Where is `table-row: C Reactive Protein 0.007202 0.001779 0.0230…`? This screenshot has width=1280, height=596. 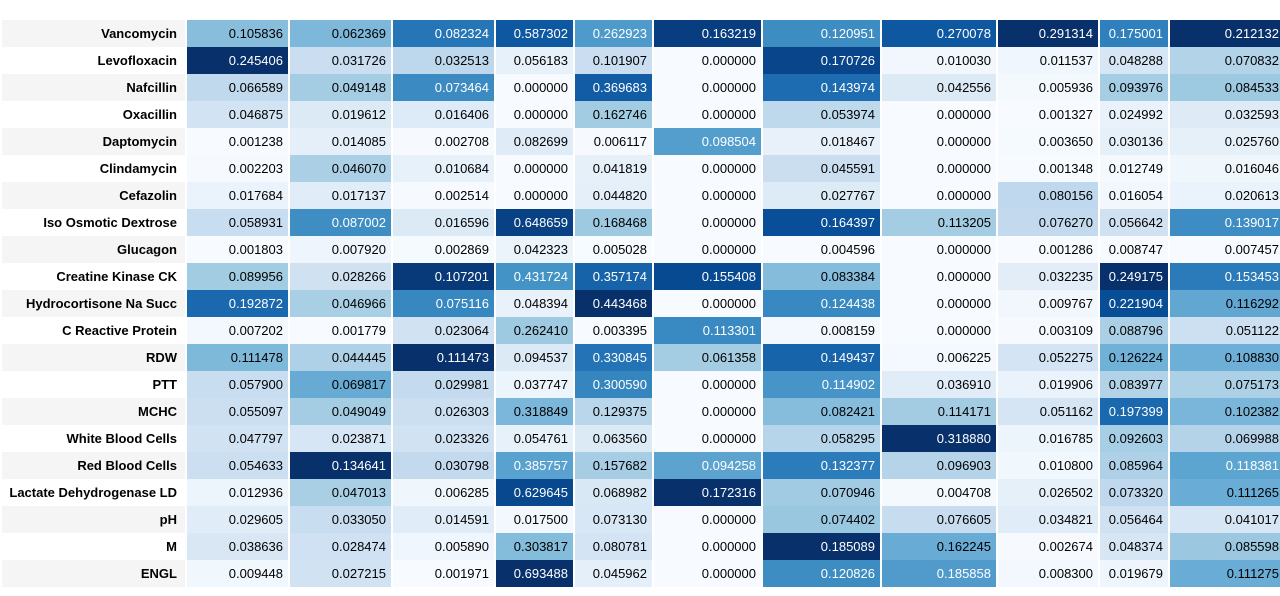
table-row: C Reactive Protein 0.007202 0.001779 0.0230… is located at coordinates (641, 330).